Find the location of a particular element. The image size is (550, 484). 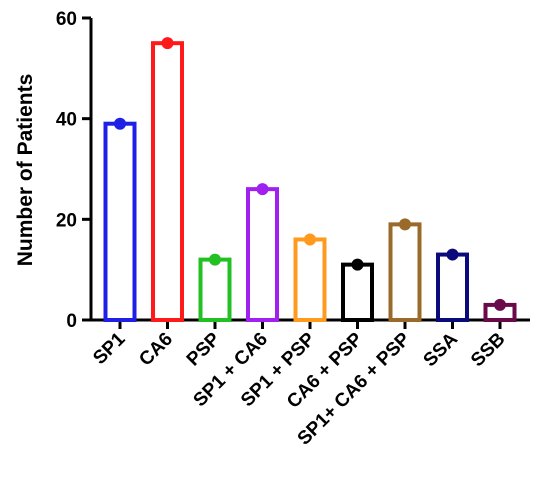

x-tick-label: CA6 is located at coordinates (156, 350).